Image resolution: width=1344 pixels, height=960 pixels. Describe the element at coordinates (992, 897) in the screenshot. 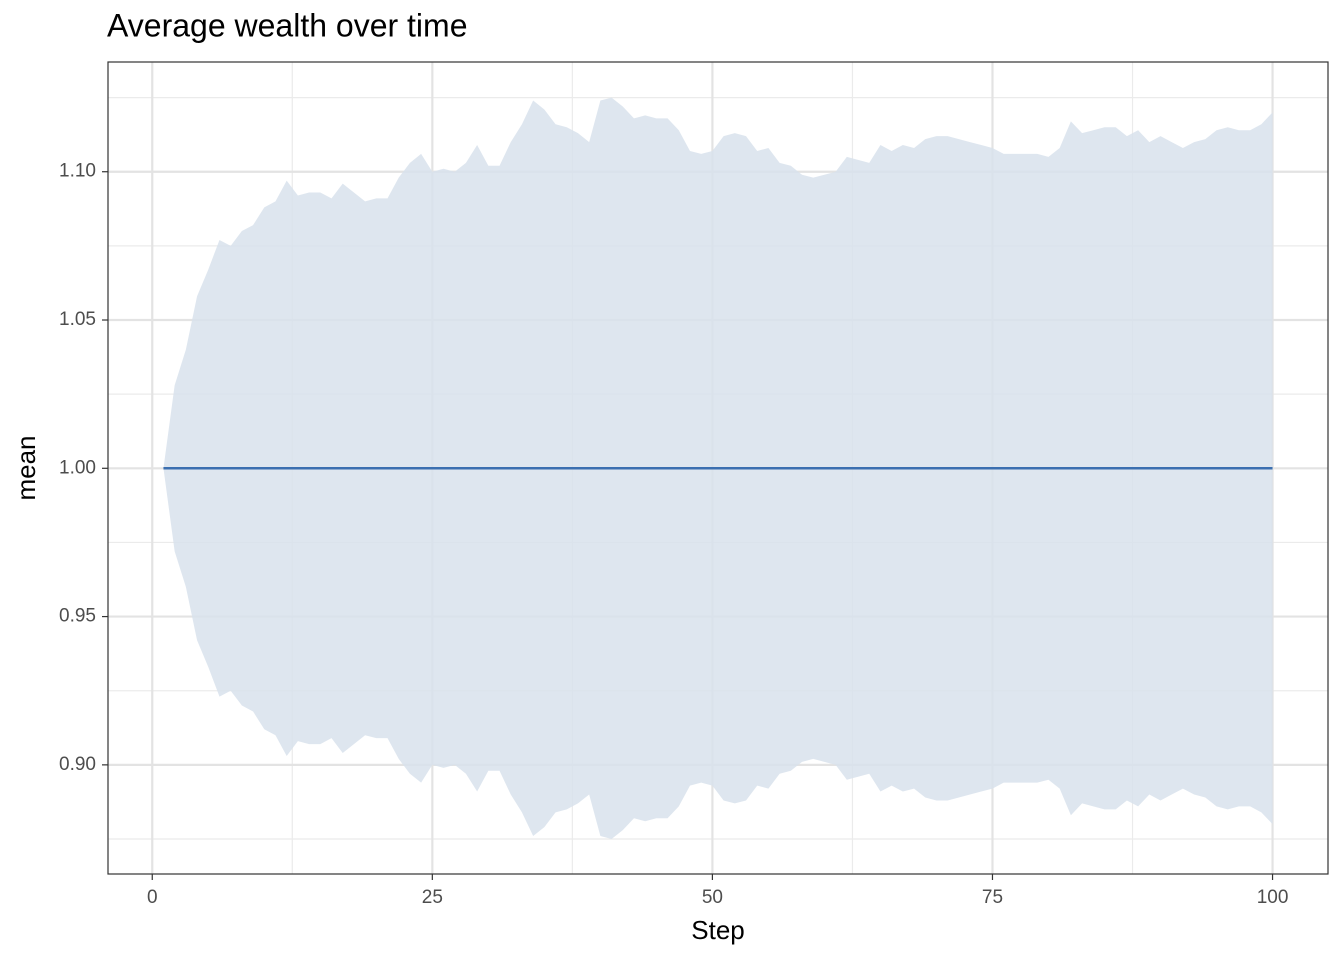

I see `x-tick-label: 75` at that location.